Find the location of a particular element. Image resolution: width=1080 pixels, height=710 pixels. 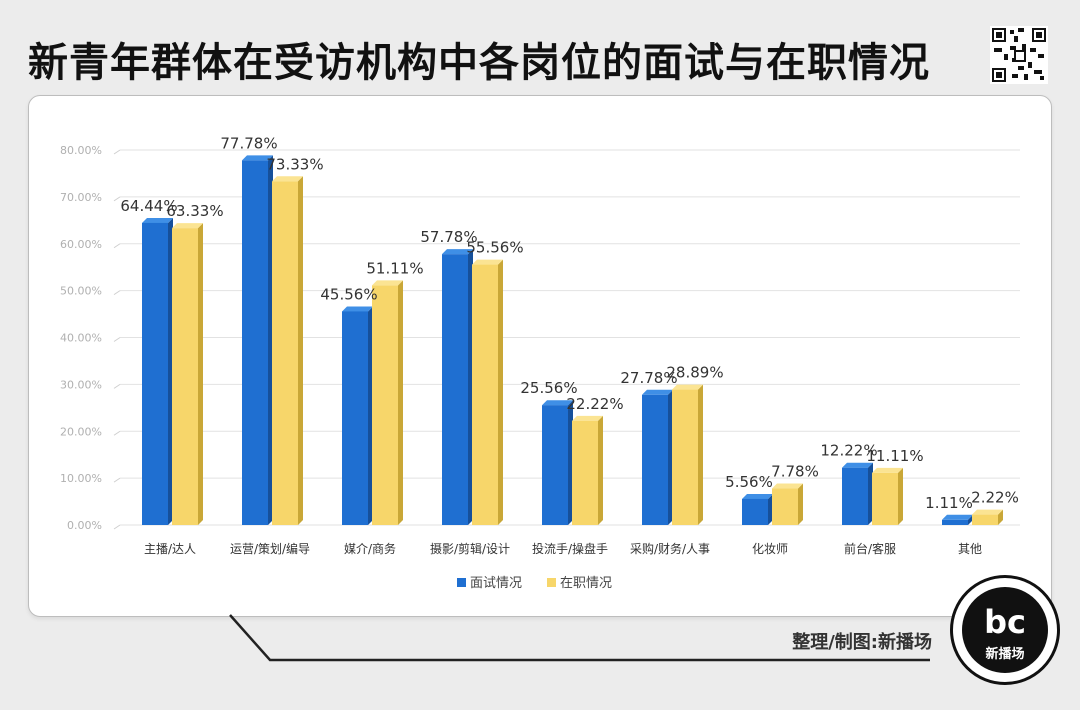

x-tick-label: 主播/达人 is located at coordinates (170, 549).